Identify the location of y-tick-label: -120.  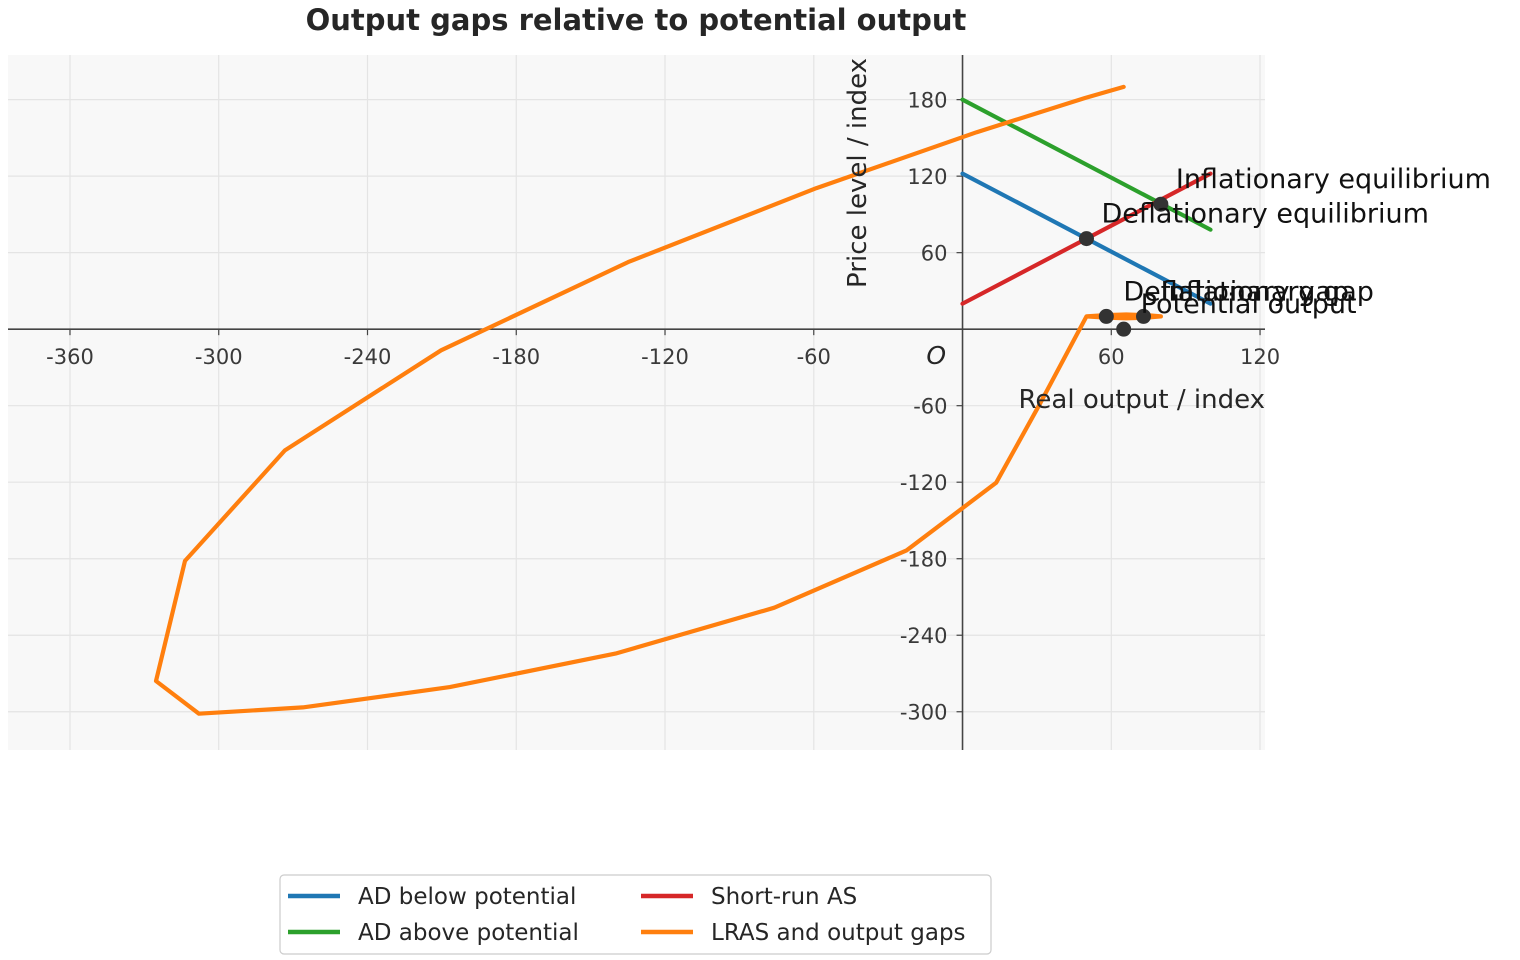
(924, 483).